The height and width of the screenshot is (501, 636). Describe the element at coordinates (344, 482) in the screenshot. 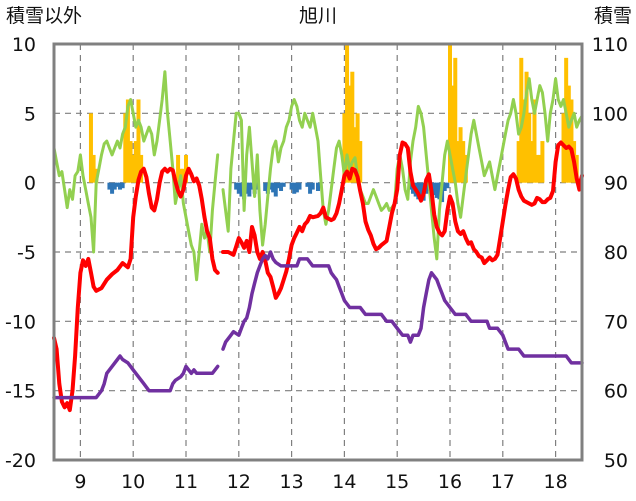

I see `x-tick-label: 14` at that location.